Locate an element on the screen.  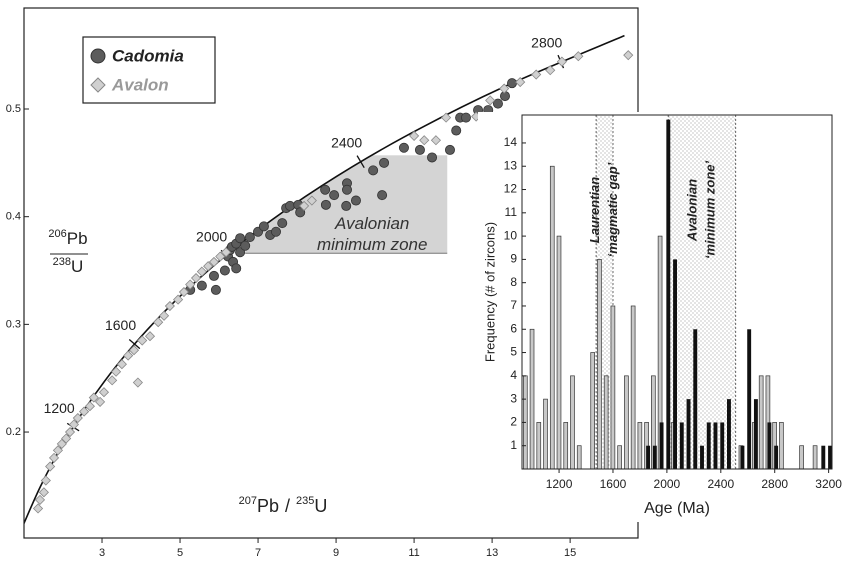
age-label: 2000 is located at coordinates (211, 236).